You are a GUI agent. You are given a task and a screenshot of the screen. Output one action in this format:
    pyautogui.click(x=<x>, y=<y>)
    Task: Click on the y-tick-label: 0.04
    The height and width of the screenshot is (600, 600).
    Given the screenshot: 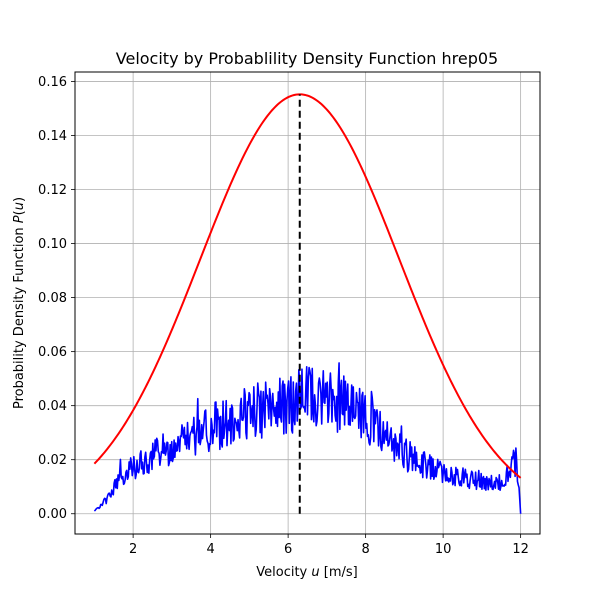 What is the action you would take?
    pyautogui.click(x=52, y=406)
    